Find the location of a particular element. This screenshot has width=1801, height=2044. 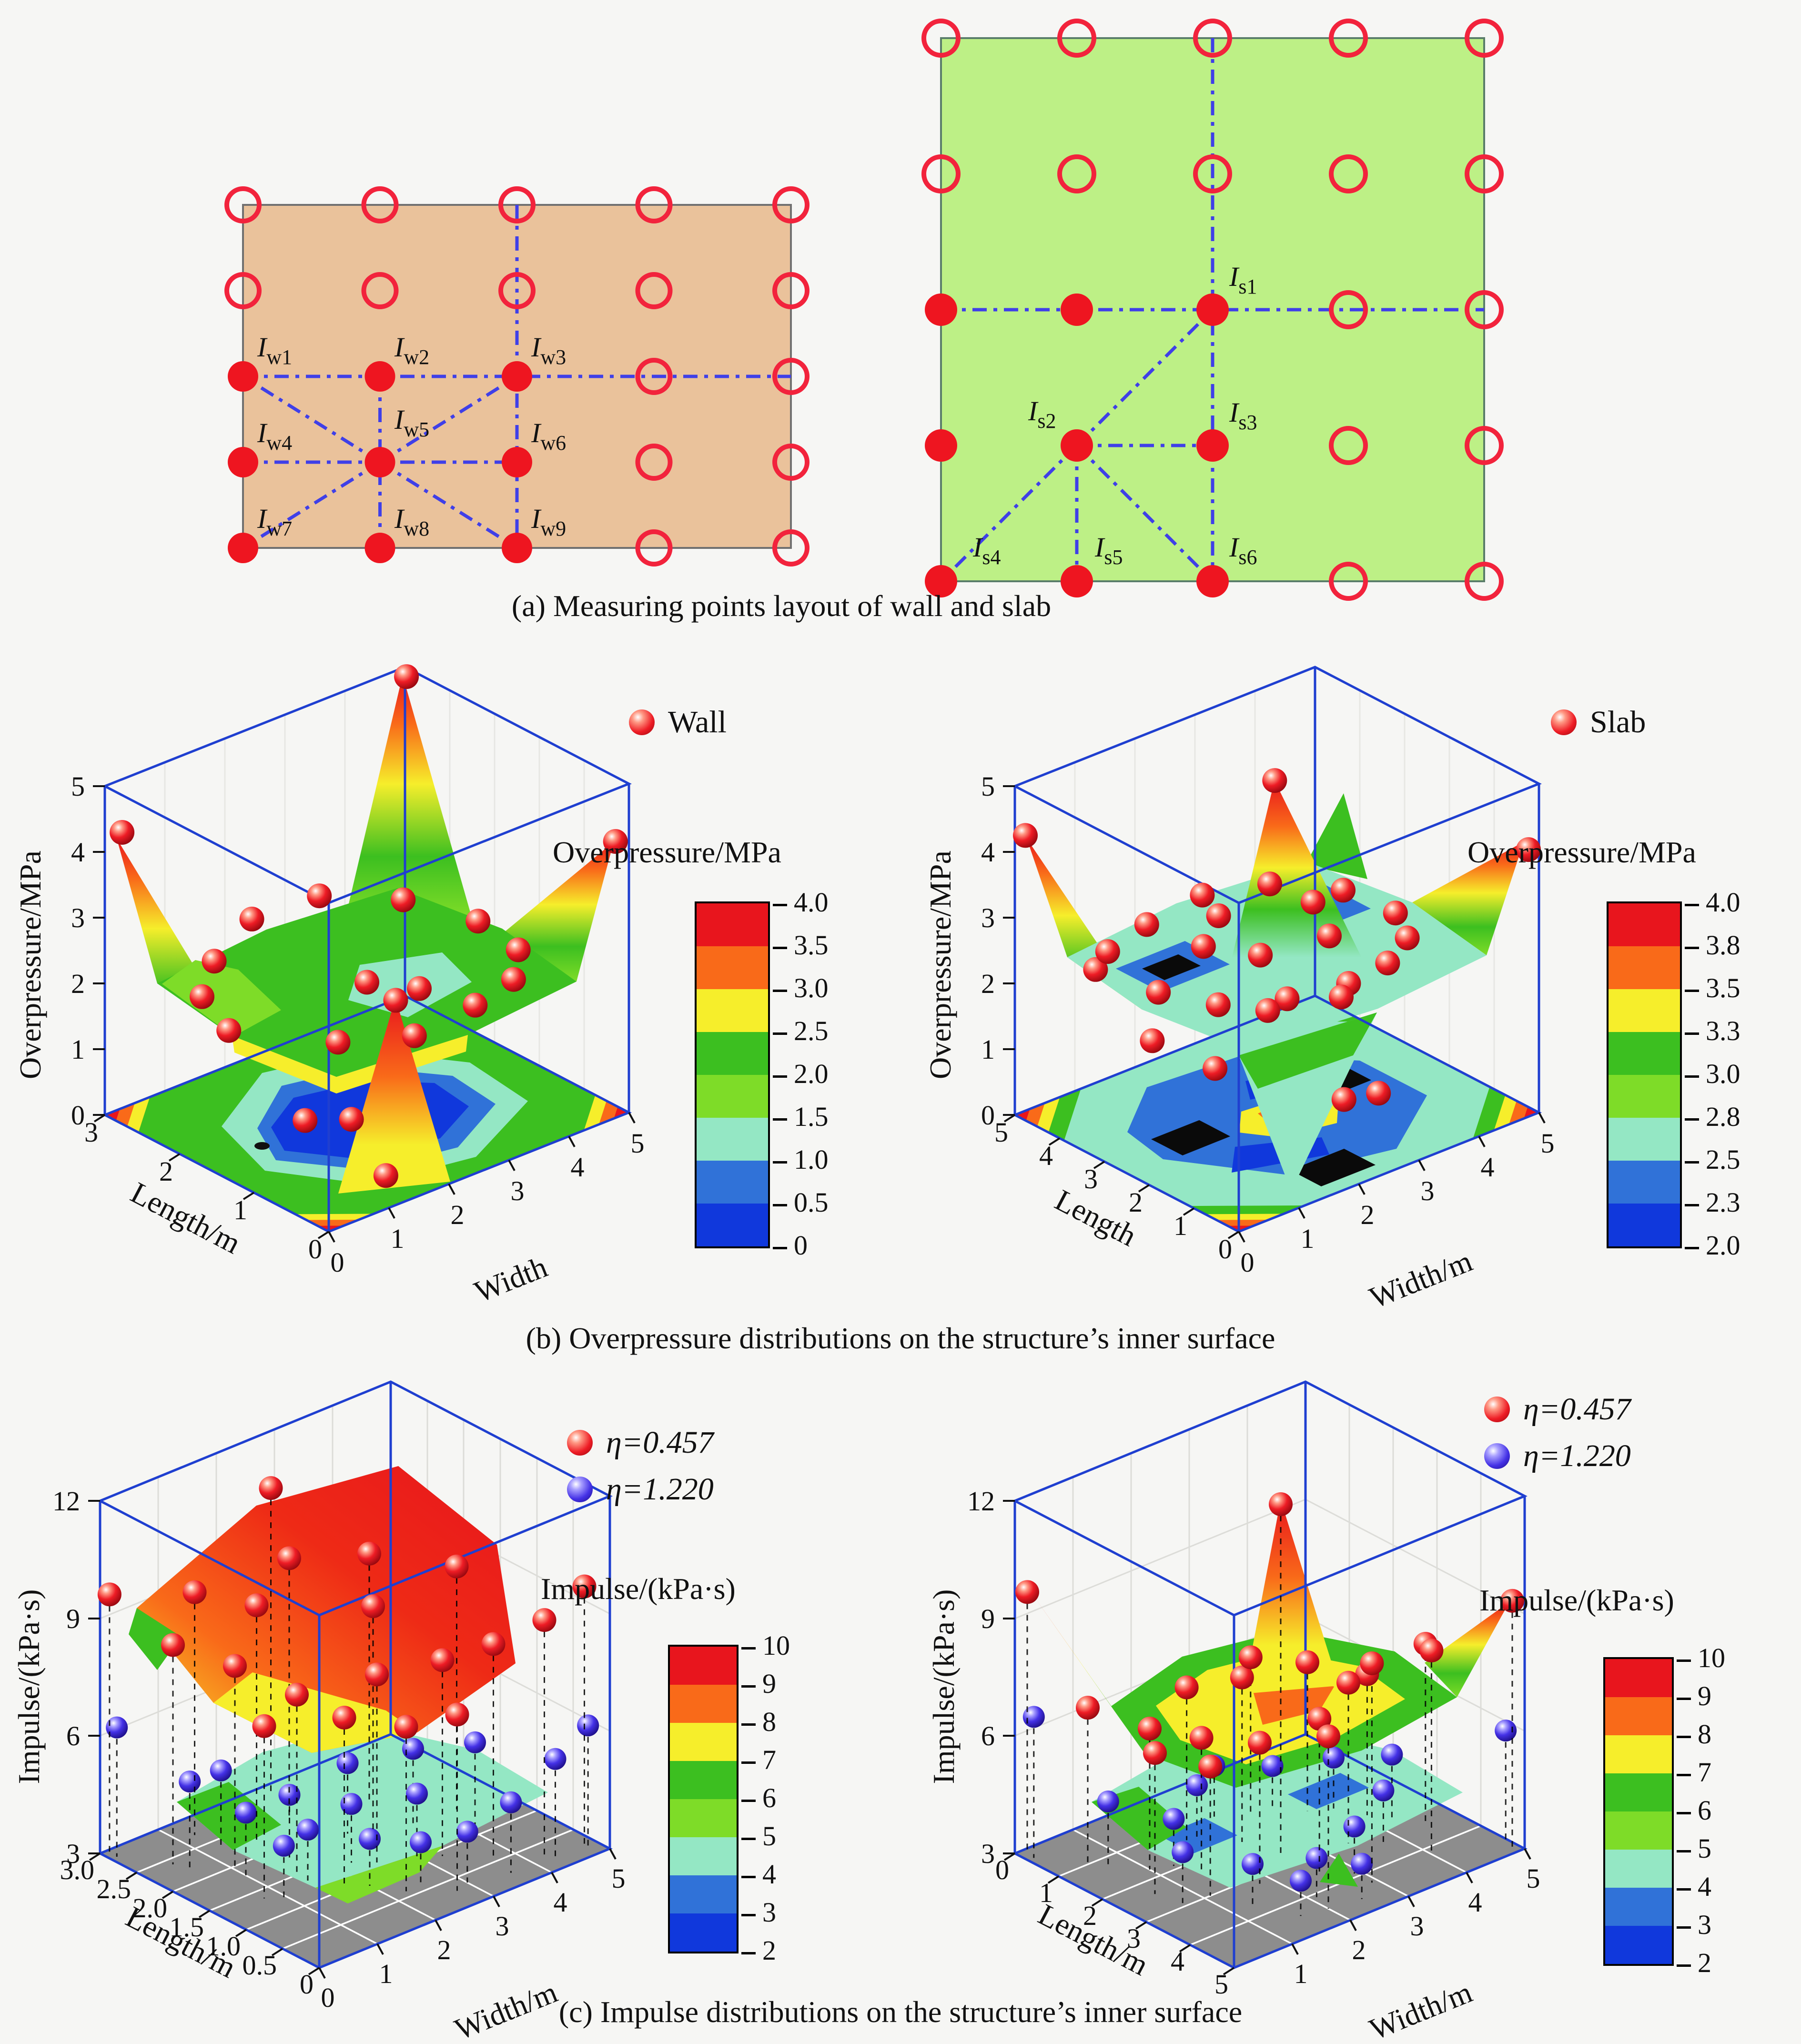

point-label: Is3 is located at coordinates (1243, 415).